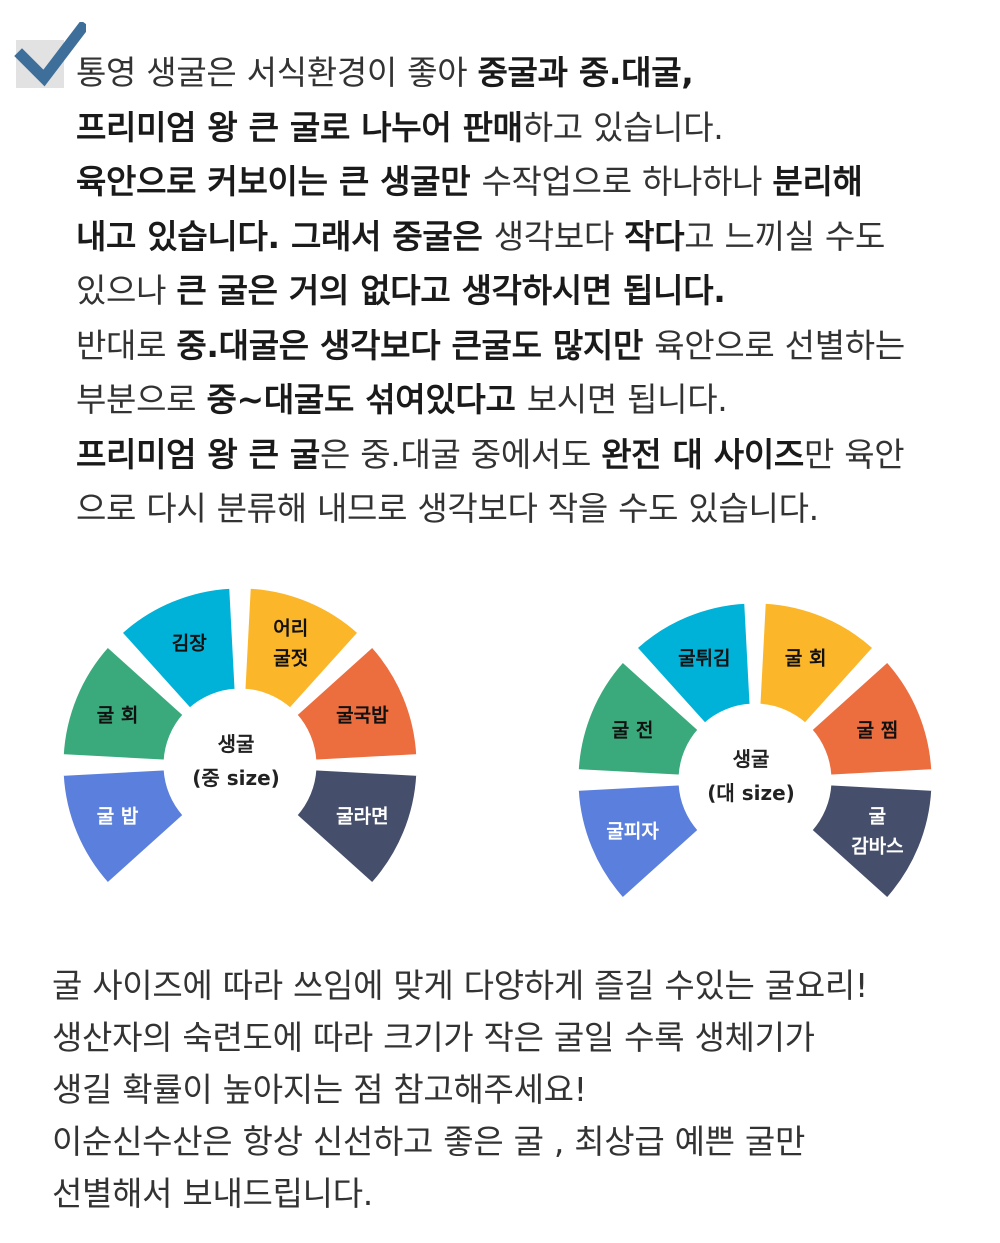 Image resolution: width=1000 pixels, height=1243 pixels. Describe the element at coordinates (447, 508) in the screenshot. I see `text: 으로 다시 분류해 내므로 생각보다 작을 수도 있습니다.` at that location.